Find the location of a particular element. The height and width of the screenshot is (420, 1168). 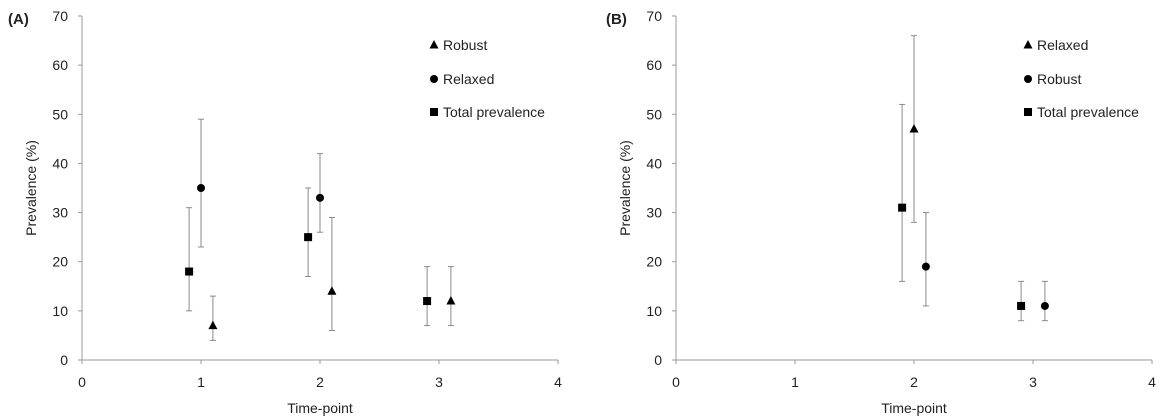

panel-label: (B) is located at coordinates (616, 19).